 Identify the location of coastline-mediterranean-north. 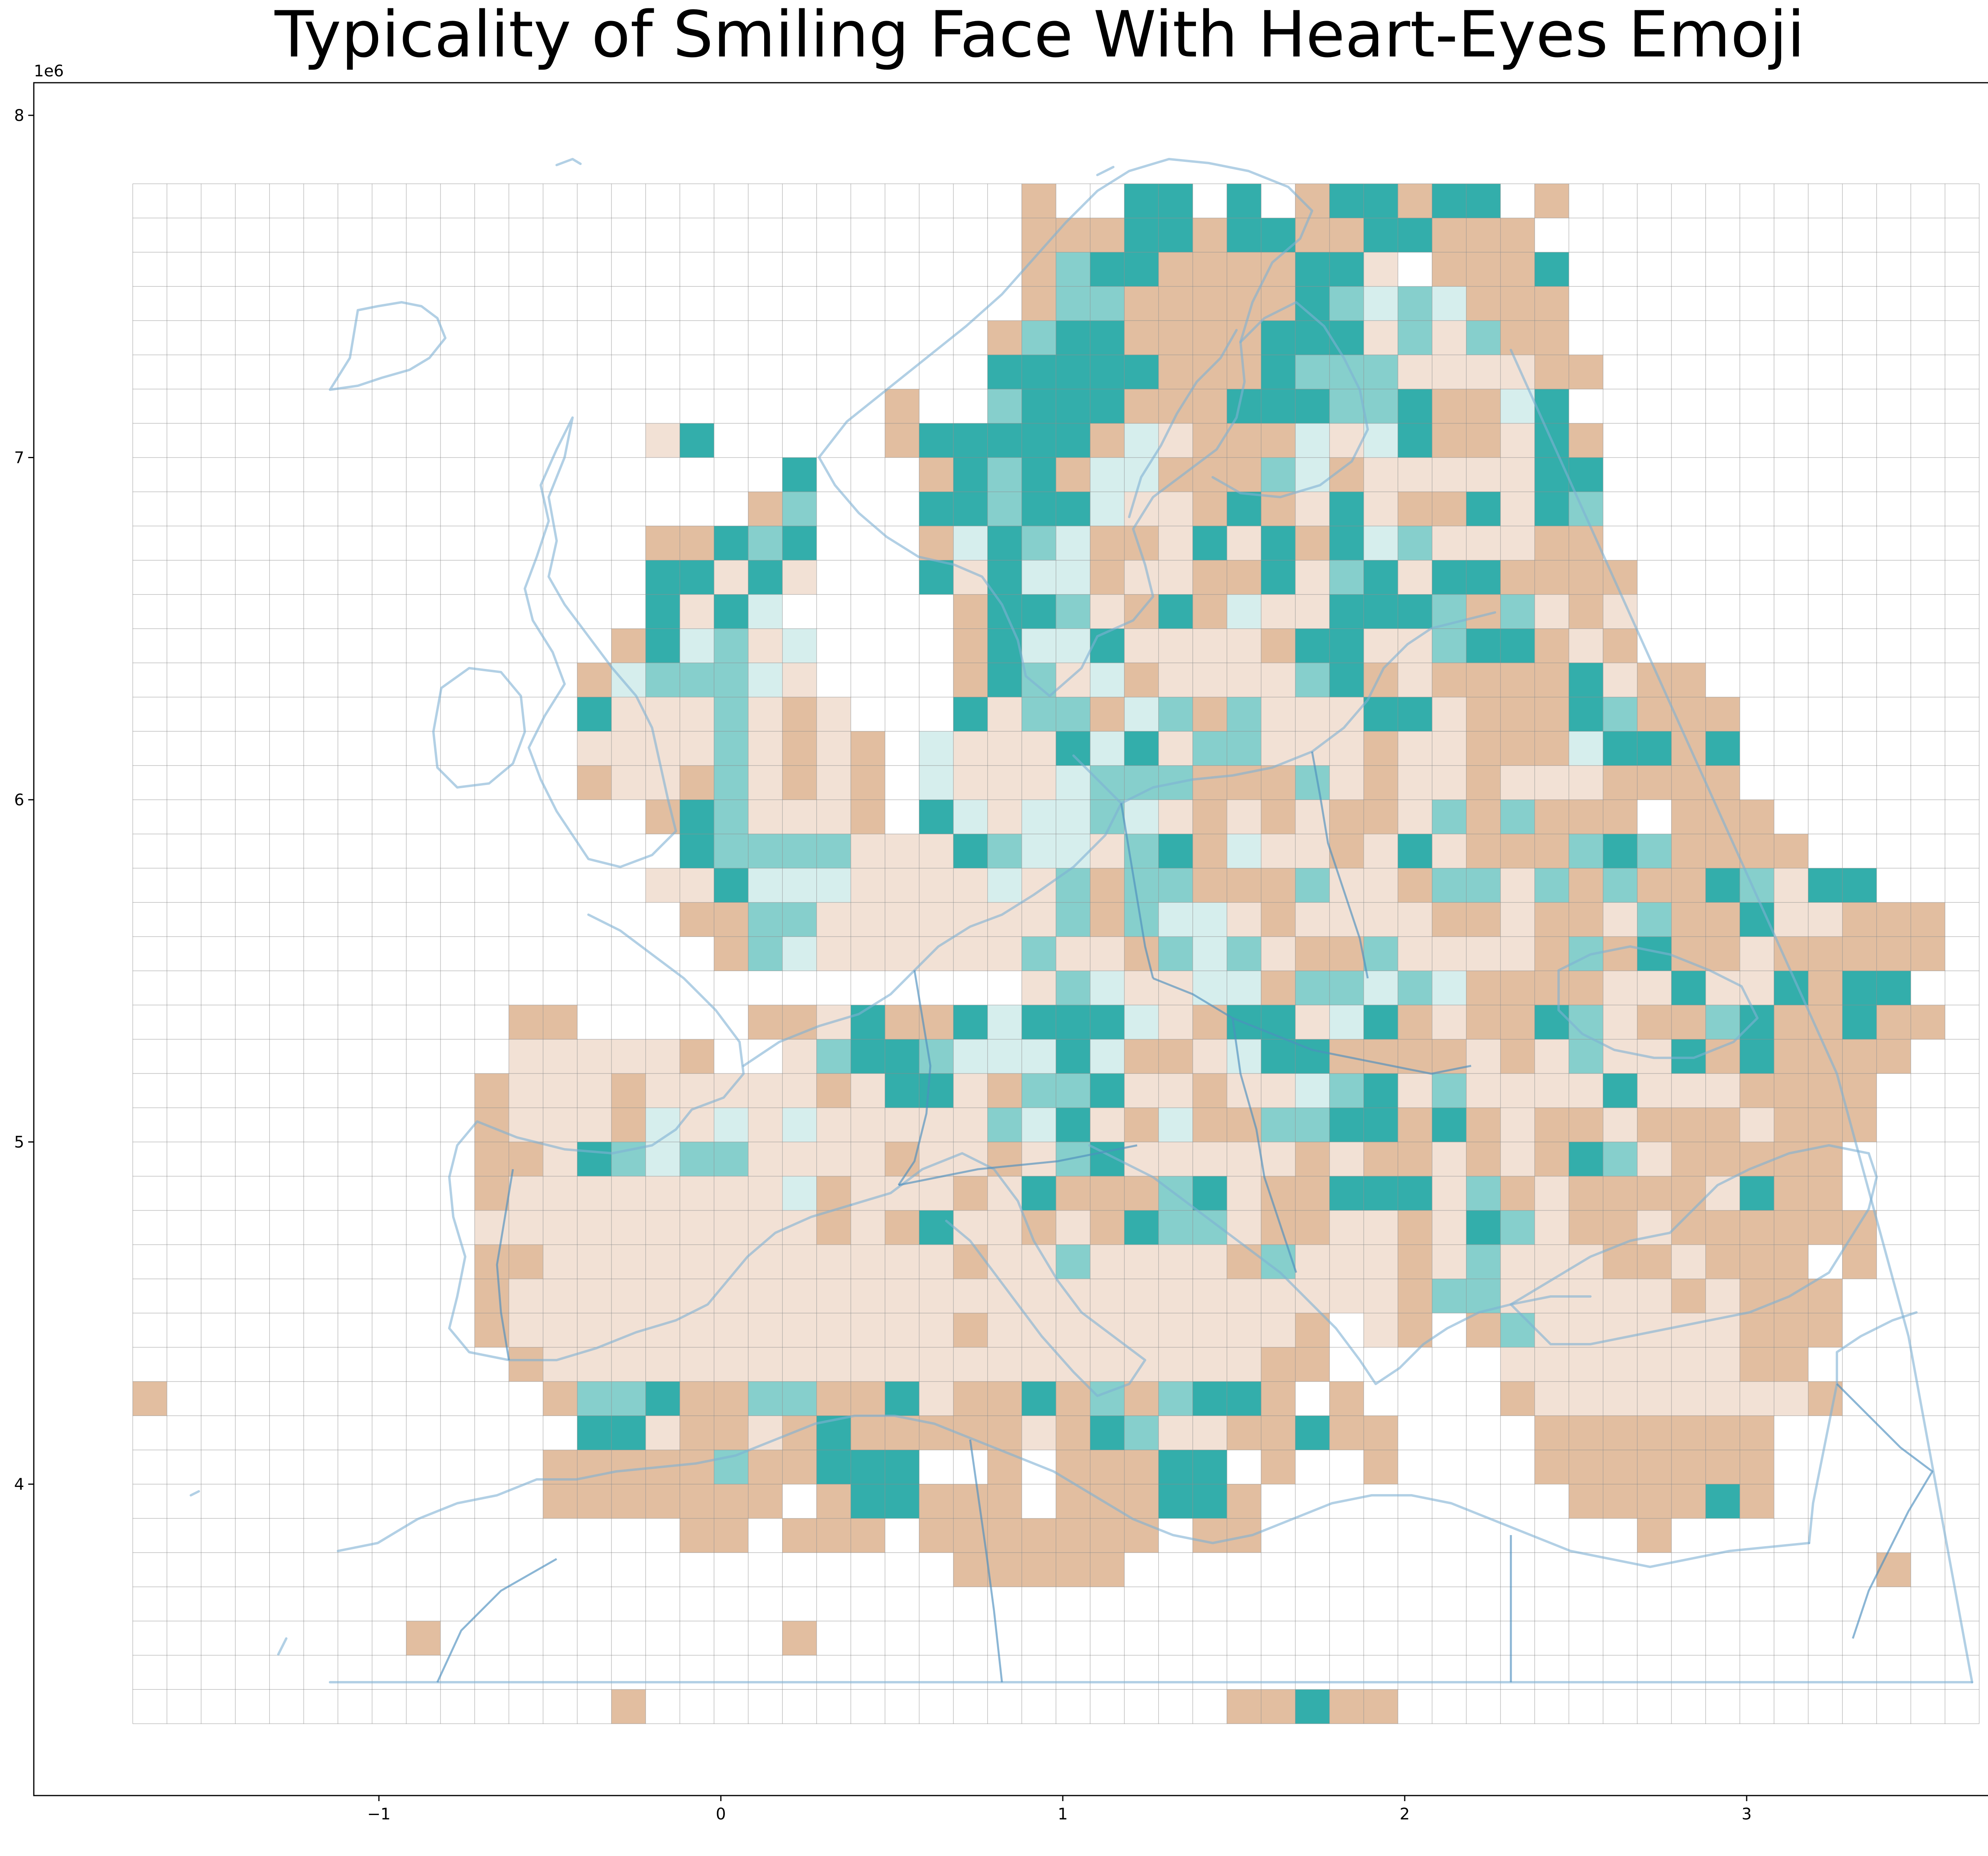
(998, 1274).